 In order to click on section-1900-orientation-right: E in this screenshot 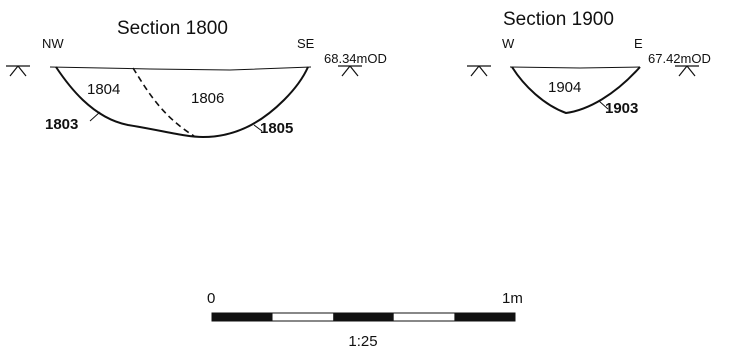, I will do `click(638, 43)`.